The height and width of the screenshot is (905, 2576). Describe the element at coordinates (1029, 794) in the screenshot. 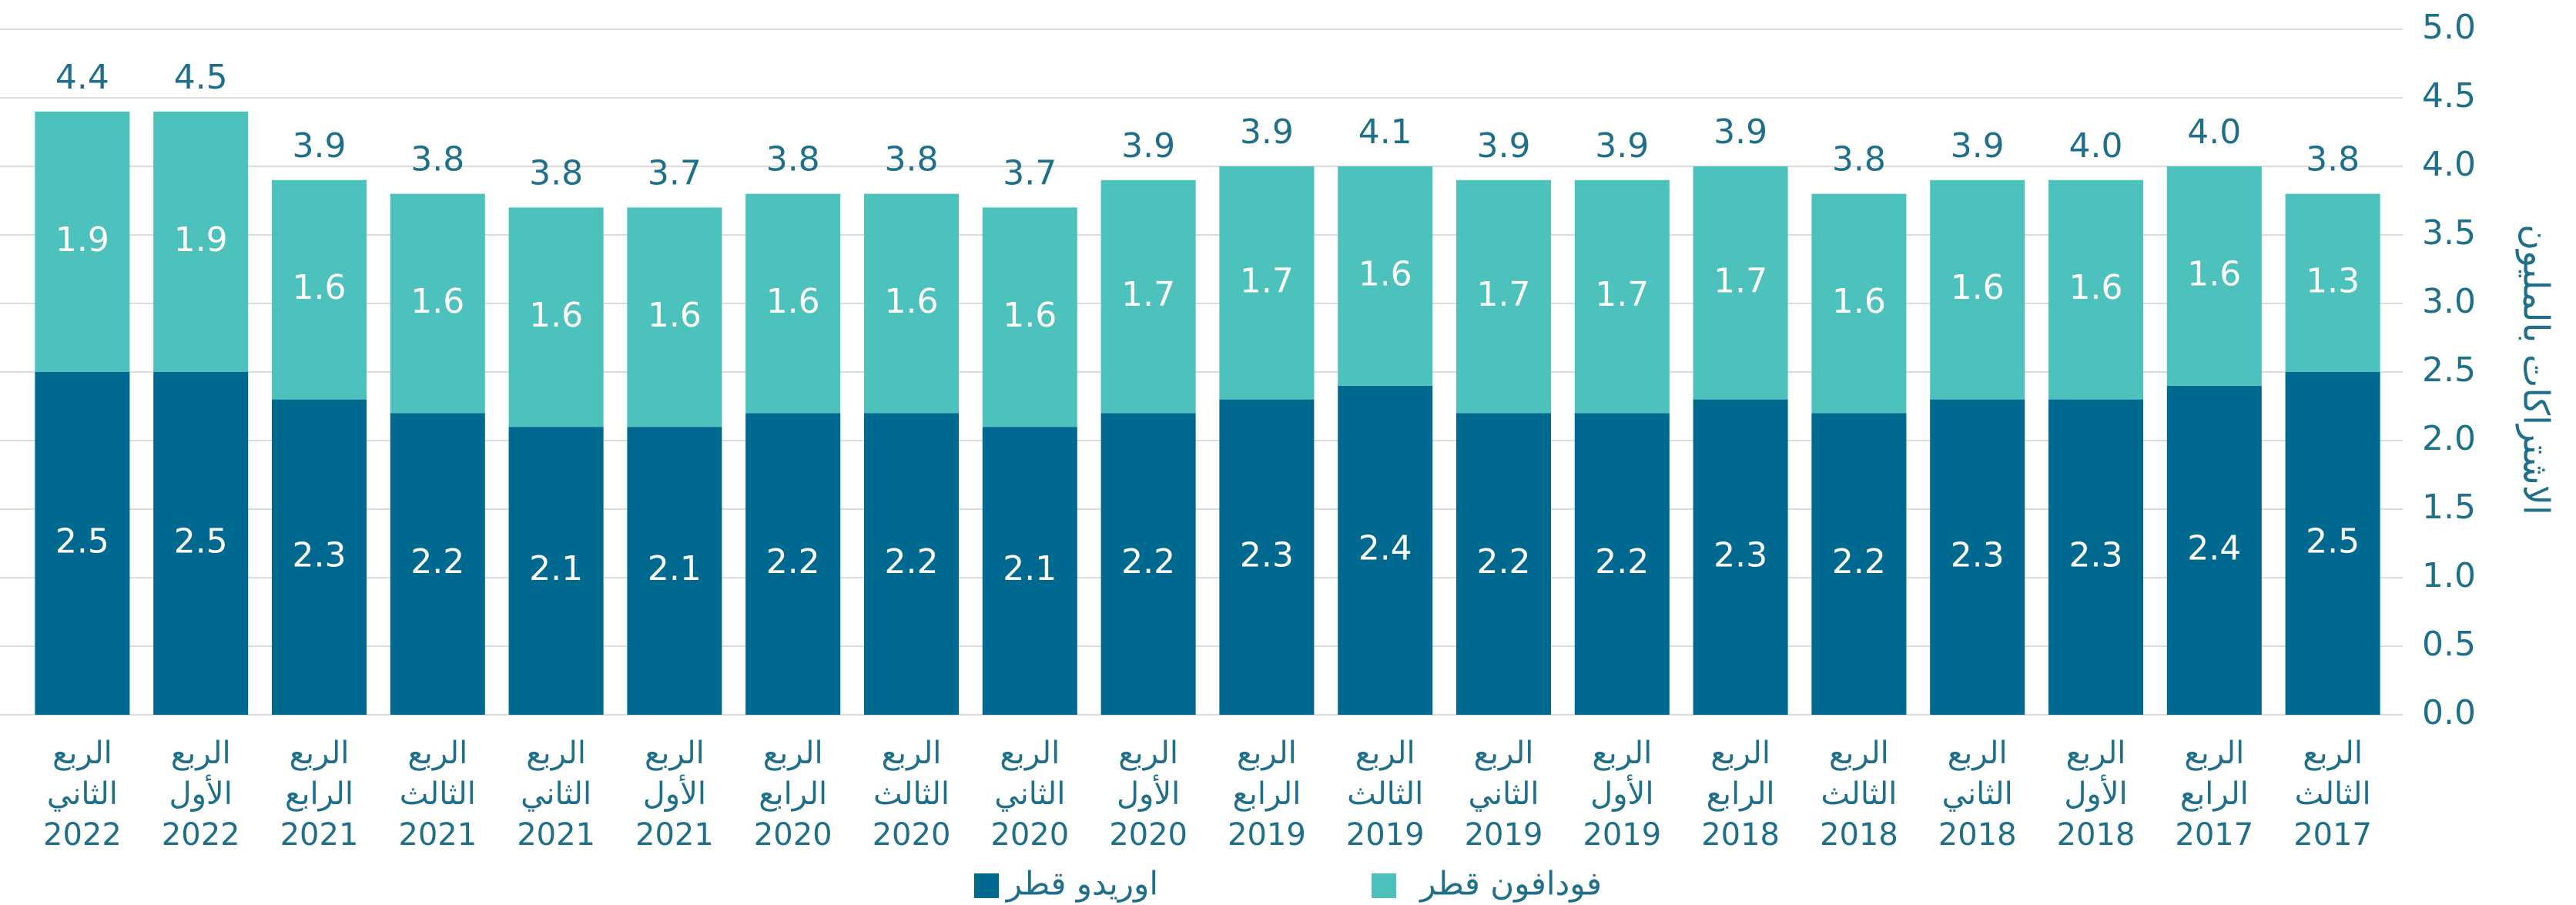

I see `x-tick-label: الربع الثاني 2020` at that location.